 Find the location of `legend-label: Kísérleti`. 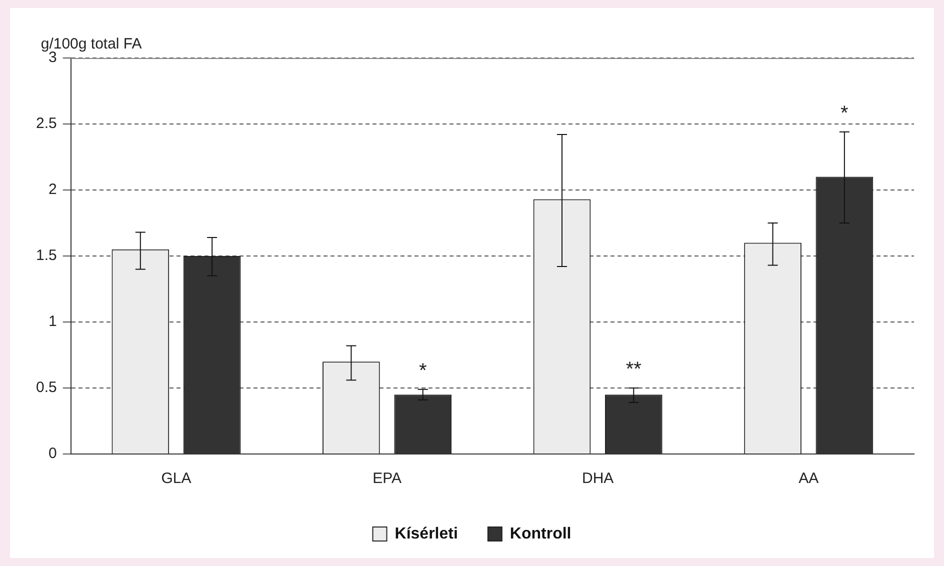

legend-label: Kísérleti is located at coordinates (426, 533).